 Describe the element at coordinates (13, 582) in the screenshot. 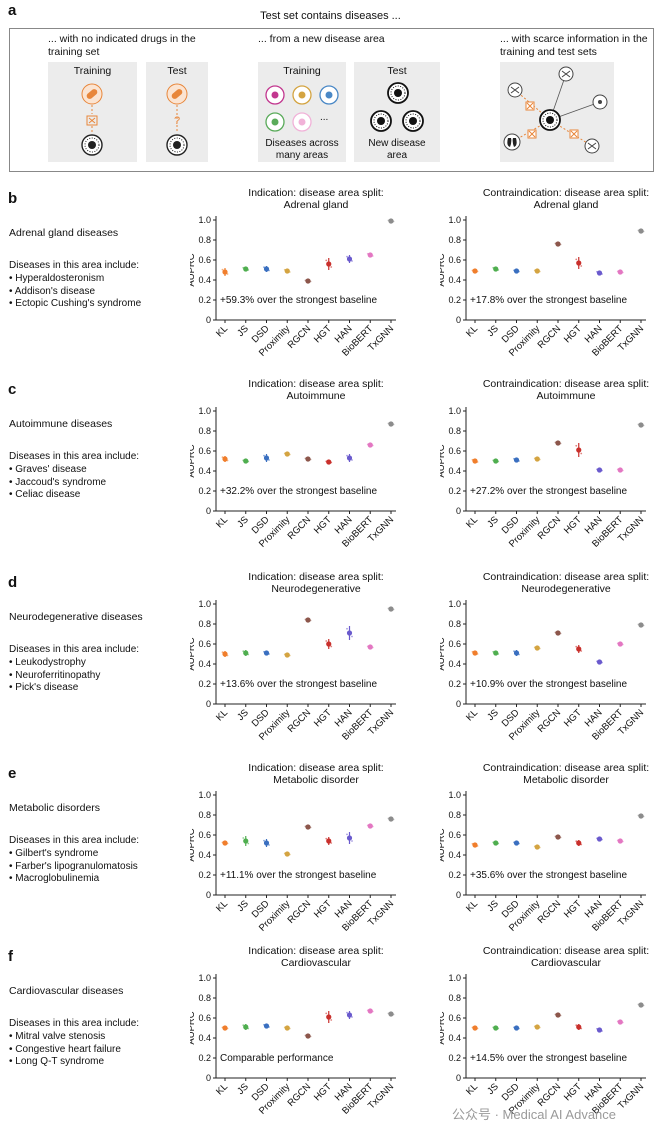

I see `panel-letter: d` at that location.